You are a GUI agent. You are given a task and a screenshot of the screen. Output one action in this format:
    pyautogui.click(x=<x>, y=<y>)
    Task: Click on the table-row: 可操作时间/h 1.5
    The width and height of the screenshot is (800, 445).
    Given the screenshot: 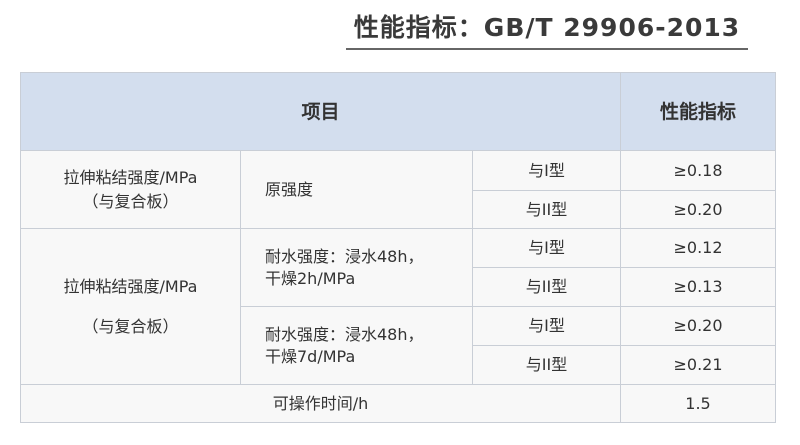 What is the action you would take?
    pyautogui.click(x=398, y=403)
    